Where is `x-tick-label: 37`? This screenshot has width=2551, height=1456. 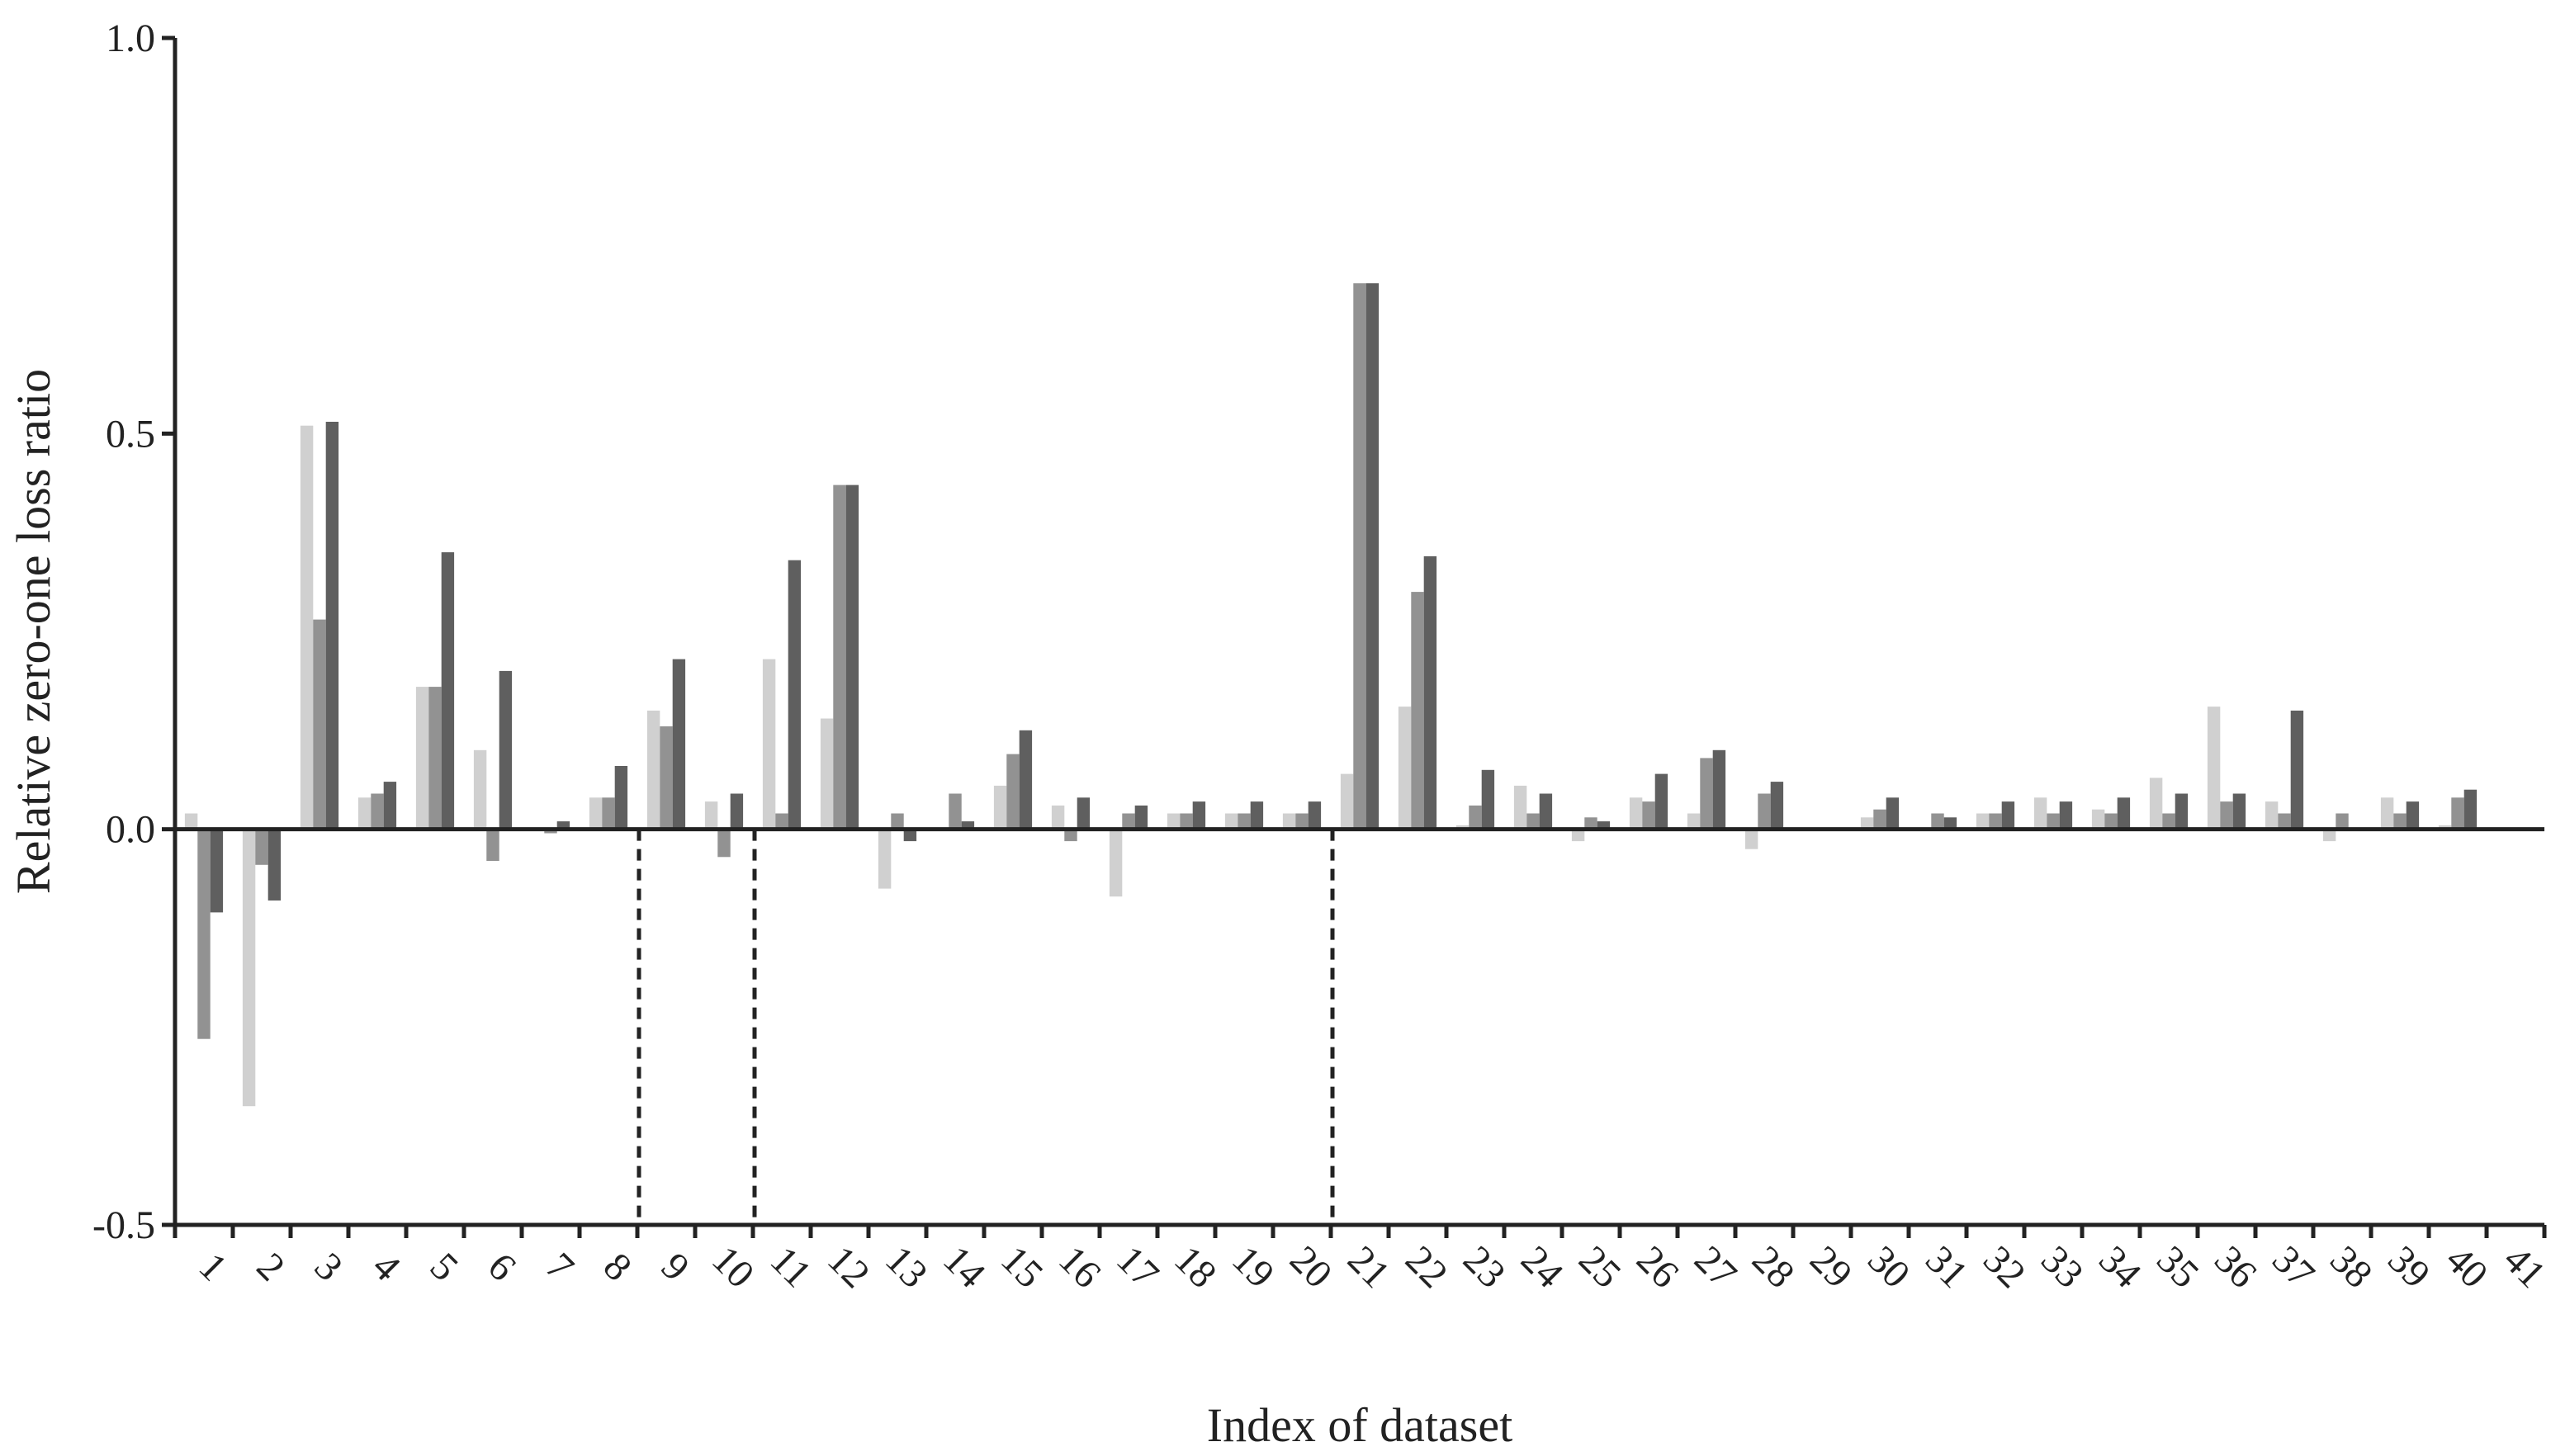
x-tick-label: 37 is located at coordinates (2293, 1266).